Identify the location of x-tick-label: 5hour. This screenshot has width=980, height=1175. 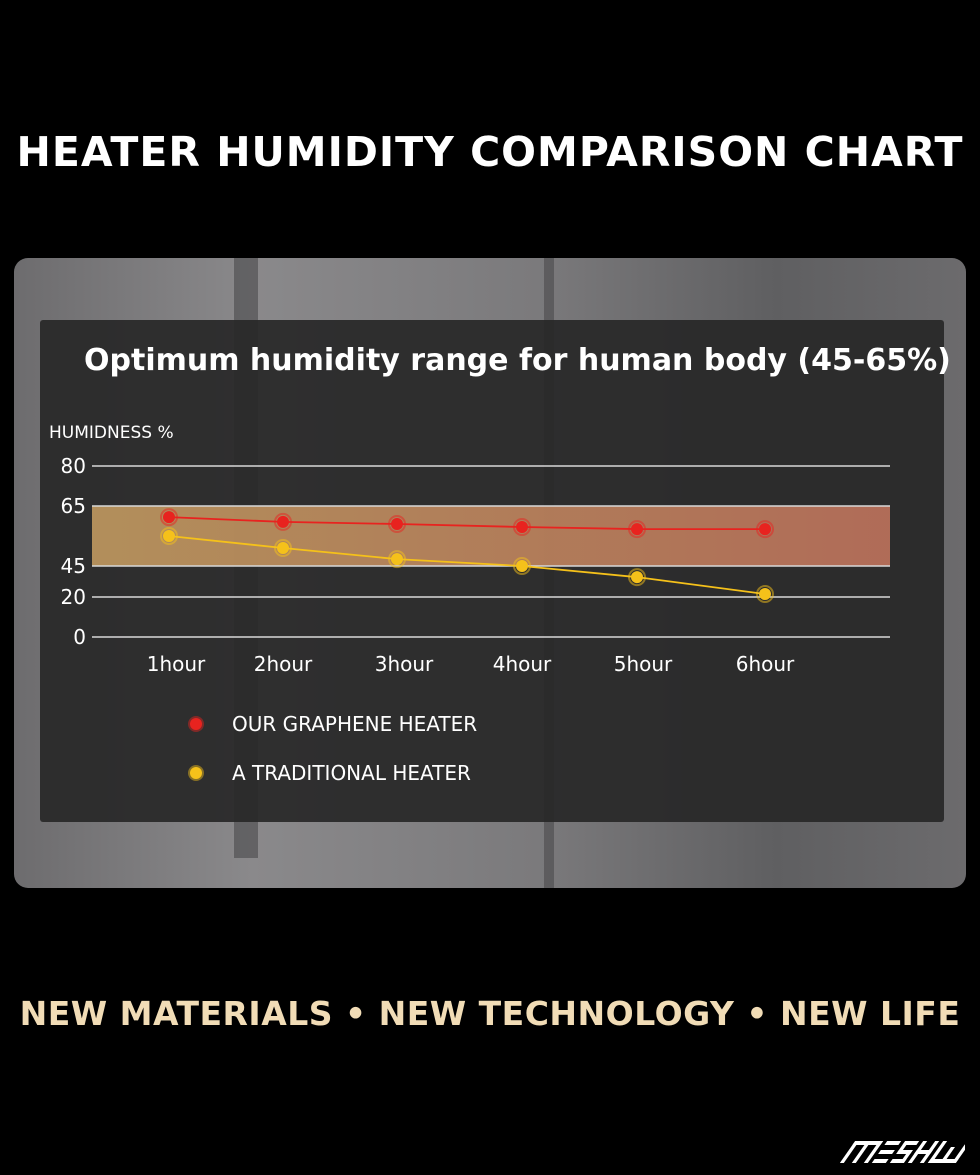
(643, 664).